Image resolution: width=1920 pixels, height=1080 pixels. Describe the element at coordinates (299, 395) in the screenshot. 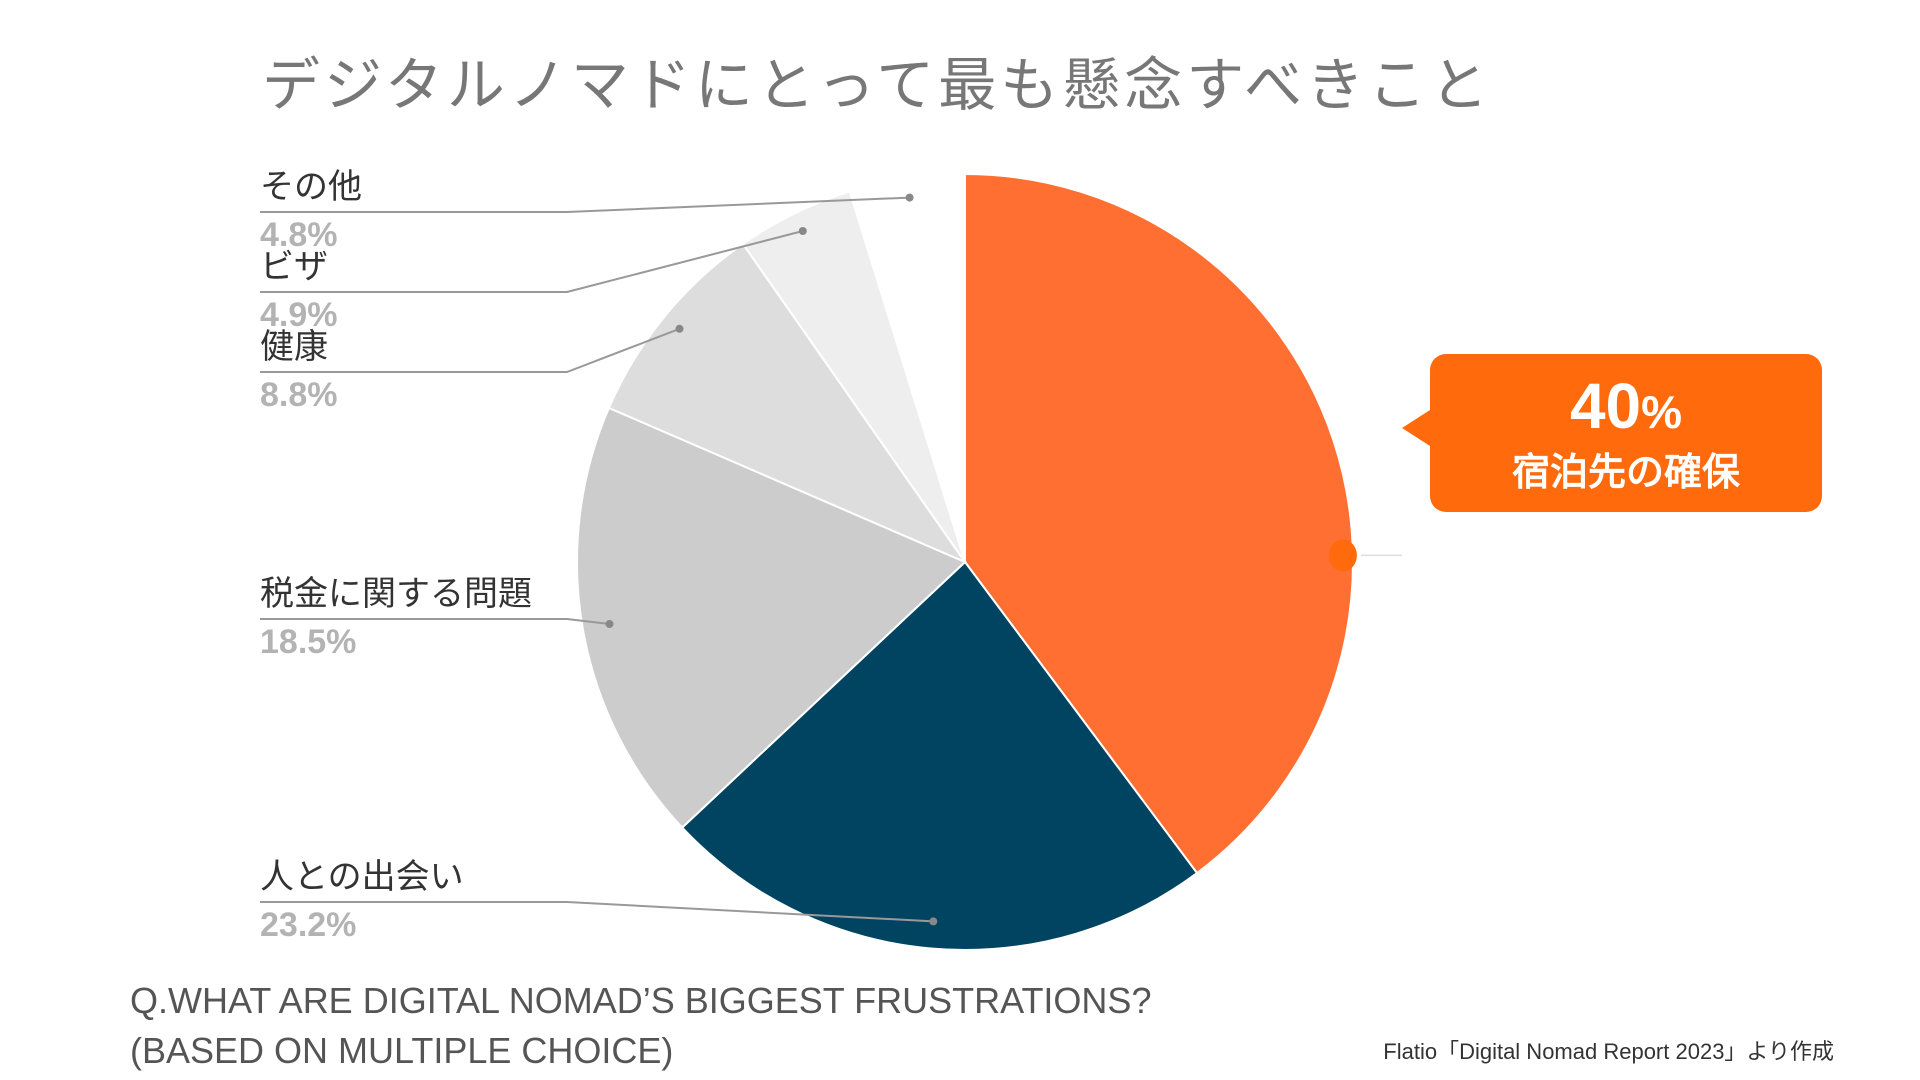

I see `slice-value-3: 8.8%` at that location.